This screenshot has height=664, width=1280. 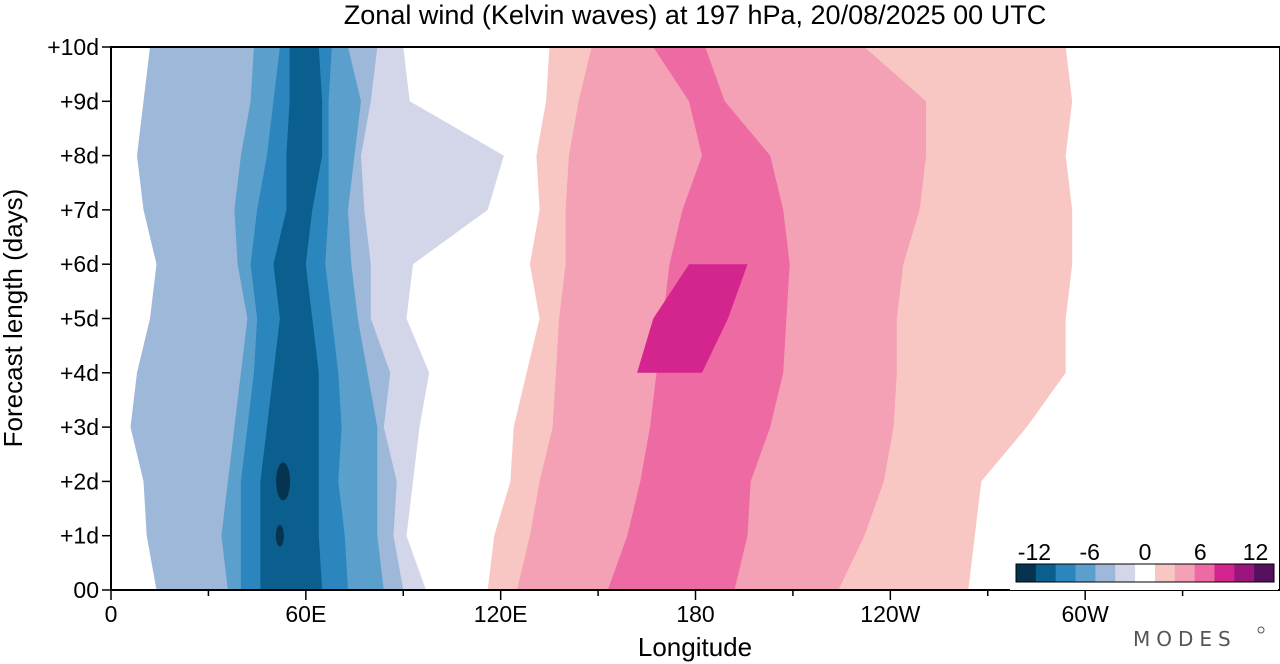 I want to click on colorbar-frame, so click(x=1145, y=573).